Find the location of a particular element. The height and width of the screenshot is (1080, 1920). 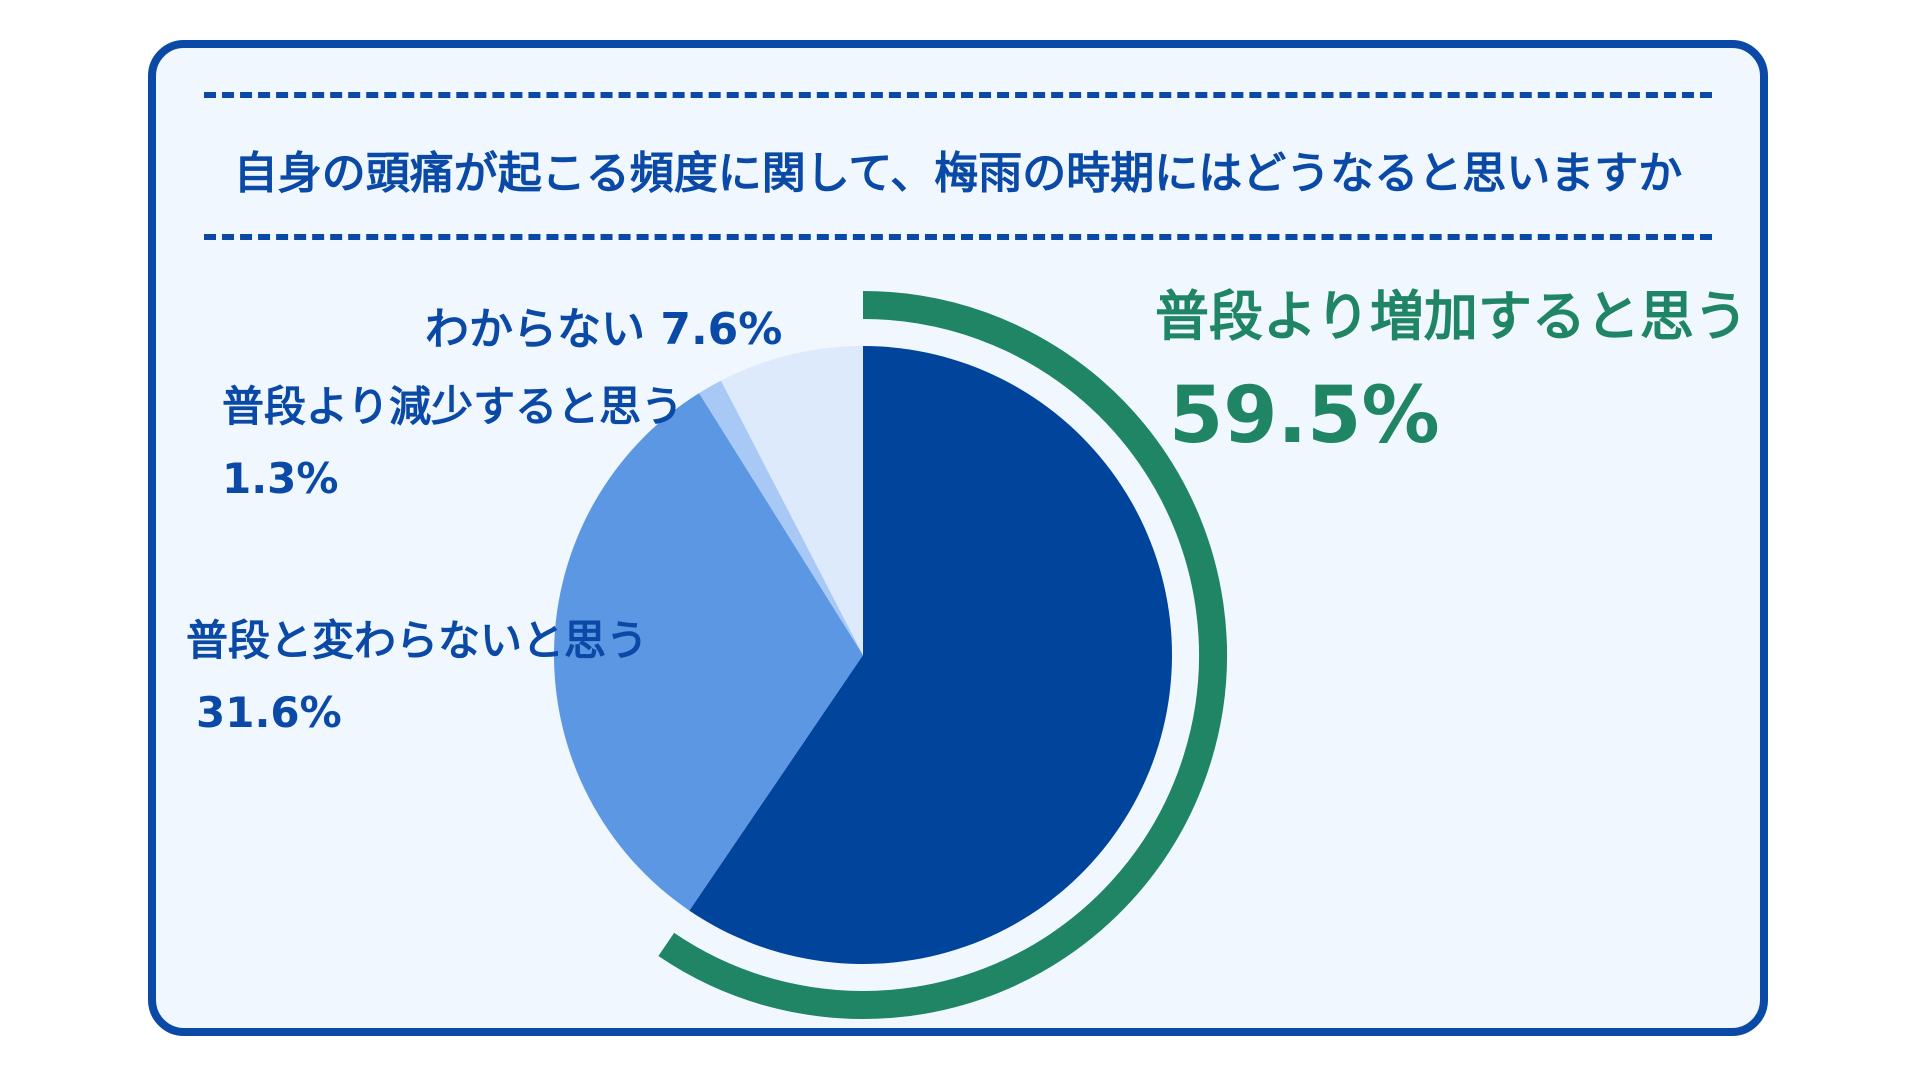

label-increase-name: 普段より増加すると思う is located at coordinates (1451, 316).